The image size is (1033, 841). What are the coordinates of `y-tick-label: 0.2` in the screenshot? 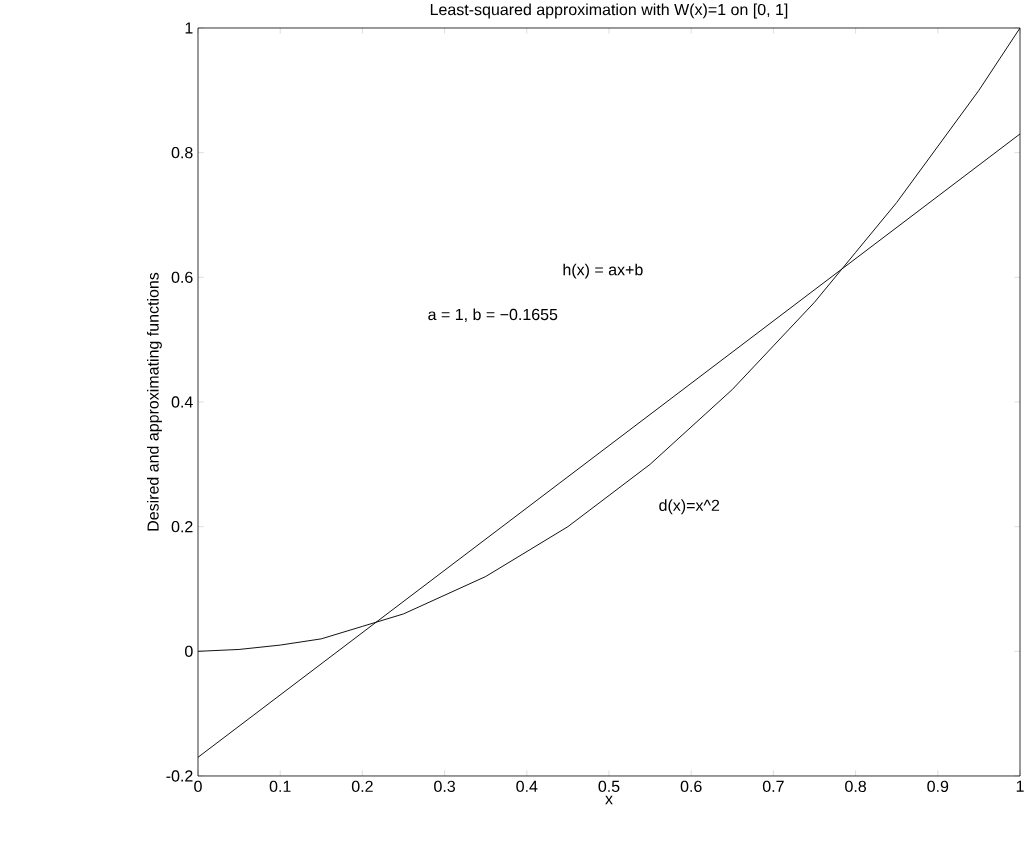 It's located at (182, 526).